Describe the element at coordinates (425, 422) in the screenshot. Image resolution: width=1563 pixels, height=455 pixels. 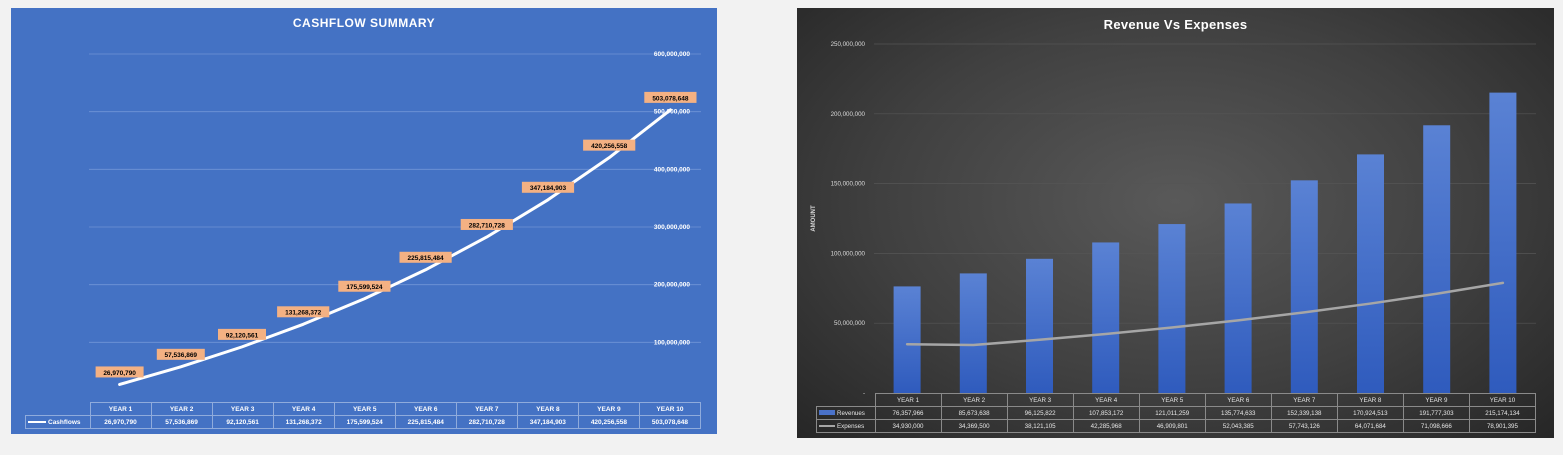
I see `table-cell: 225,815,484` at that location.